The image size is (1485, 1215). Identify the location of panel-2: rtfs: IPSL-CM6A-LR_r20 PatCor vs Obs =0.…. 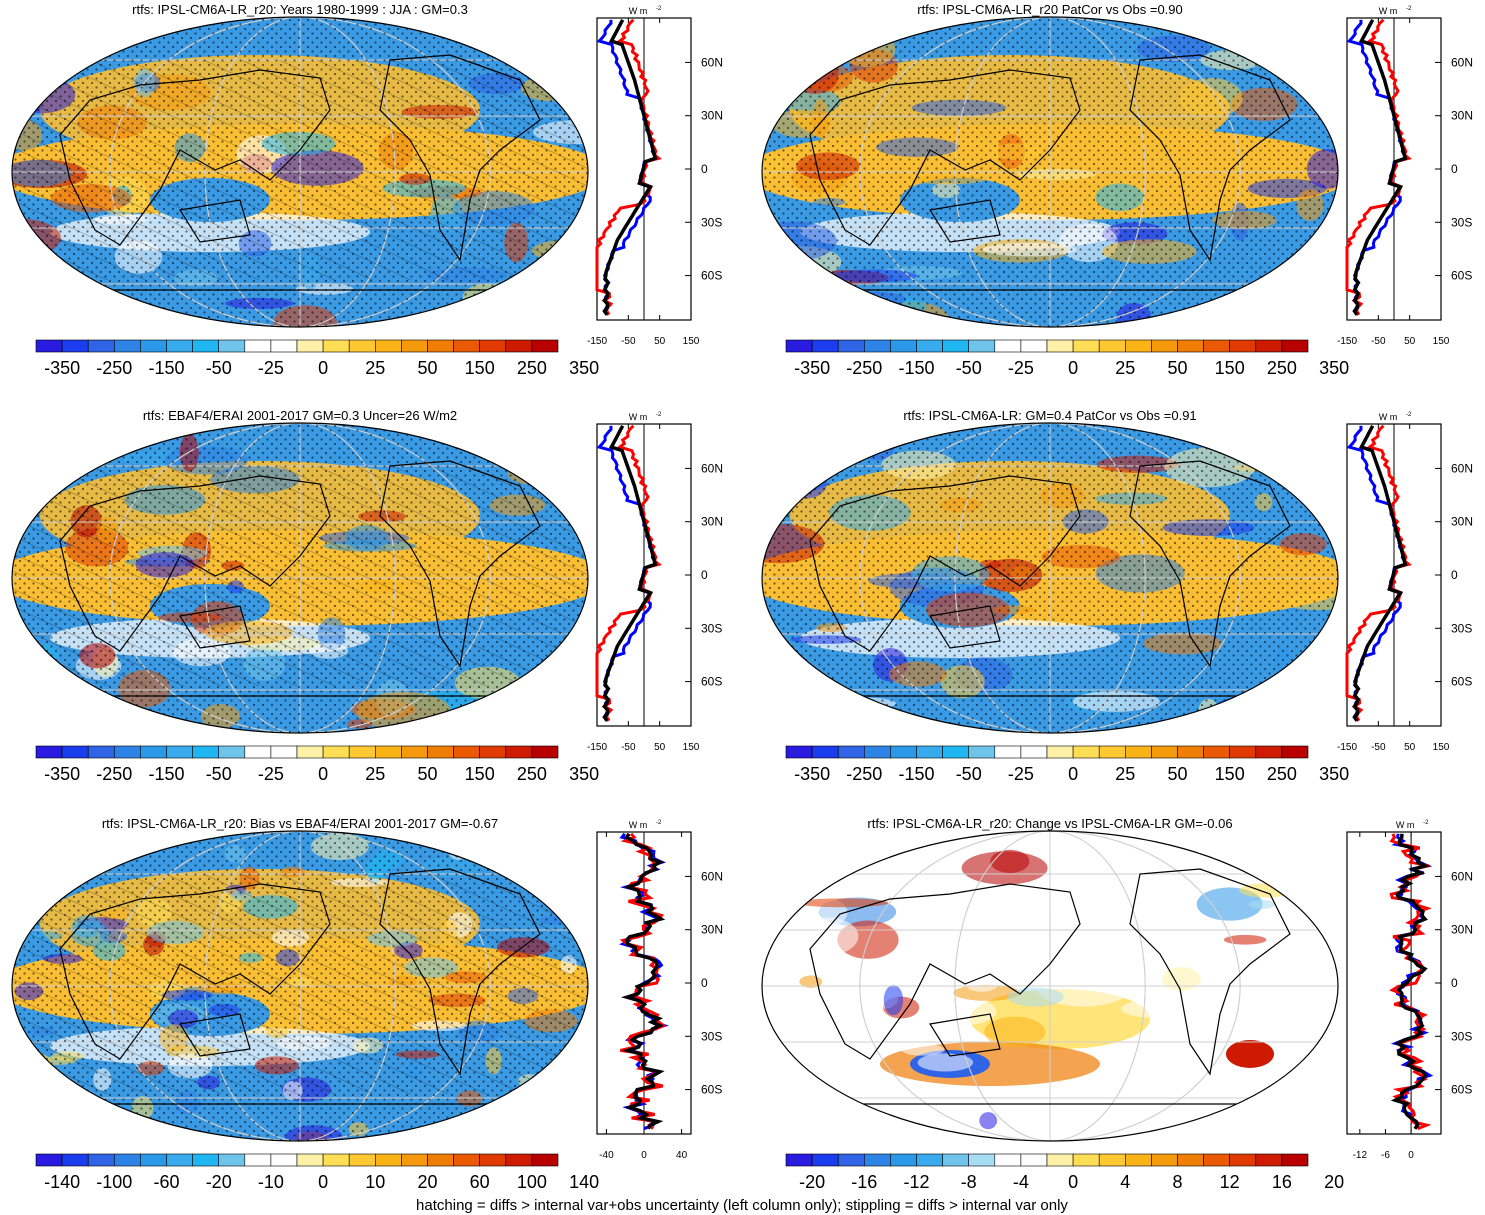
(1117, 190).